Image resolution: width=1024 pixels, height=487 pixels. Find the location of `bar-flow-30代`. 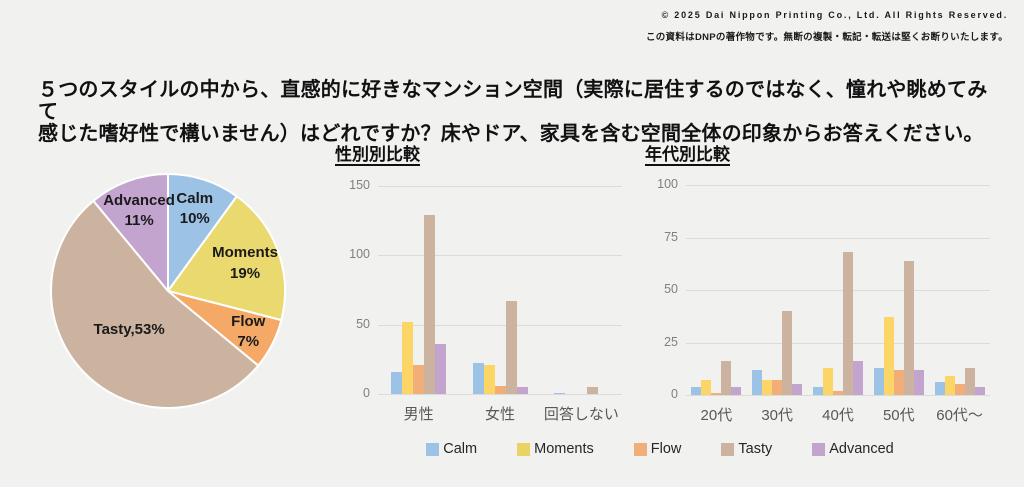

bar-flow-30代 is located at coordinates (777, 387).